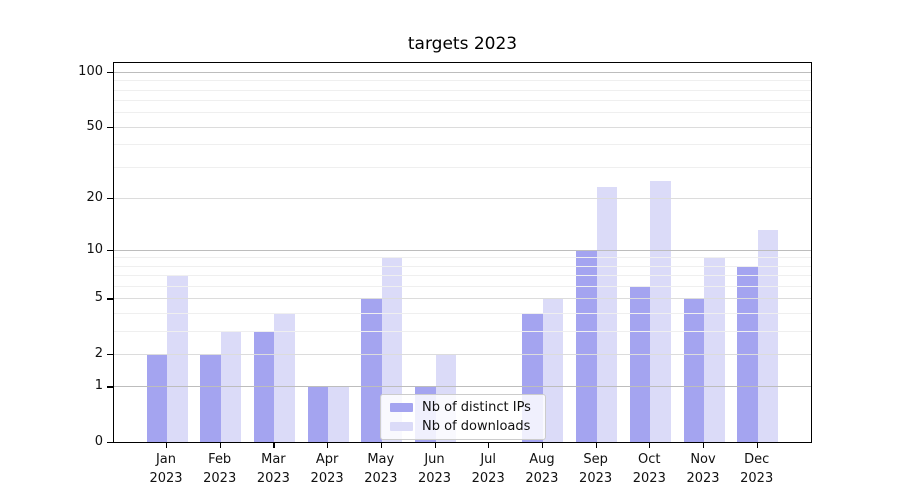 The width and height of the screenshot is (900, 500). I want to click on x-tick-label: Nov 2023, so click(703, 469).